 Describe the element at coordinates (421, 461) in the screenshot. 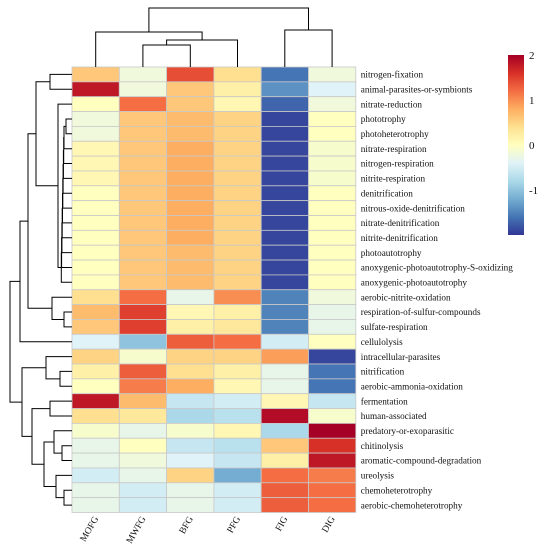

I see `row-label: aromatic-compound-degradation` at that location.